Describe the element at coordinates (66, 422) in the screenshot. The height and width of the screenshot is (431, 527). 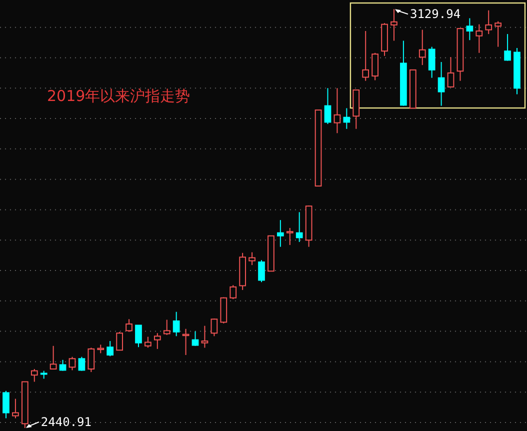
I see `annotation: 2440.91` at that location.